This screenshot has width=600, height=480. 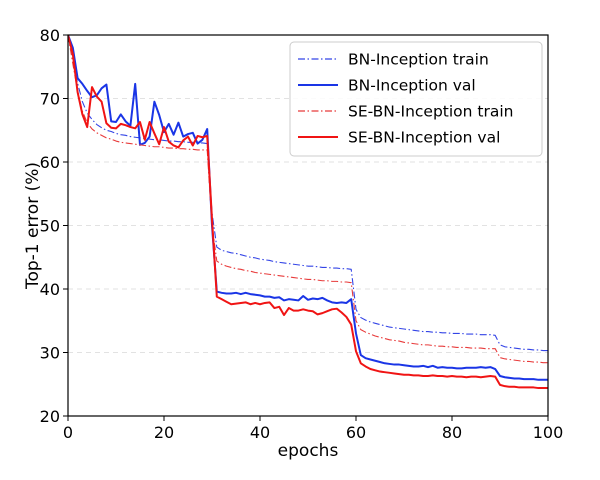 I want to click on y-tick-label: 50, so click(x=50, y=226).